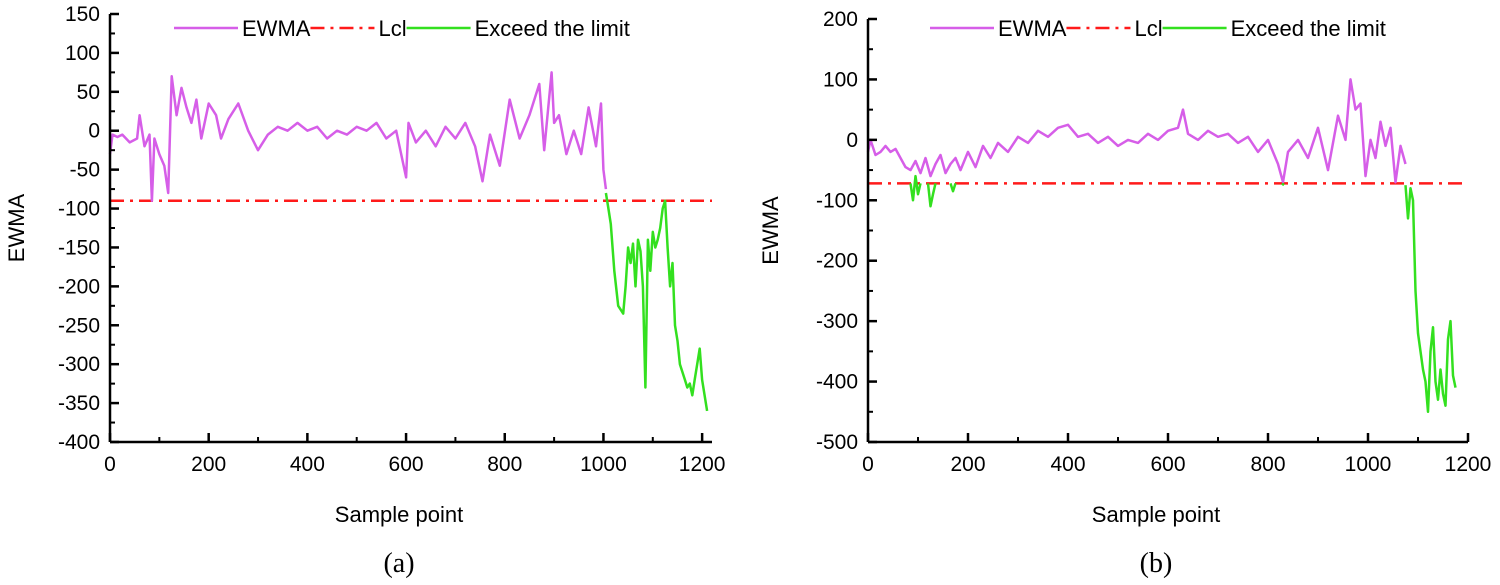 The height and width of the screenshot is (585, 1500). What do you see at coordinates (79, 403) in the screenshot?
I see `y-tick-label: -350` at bounding box center [79, 403].